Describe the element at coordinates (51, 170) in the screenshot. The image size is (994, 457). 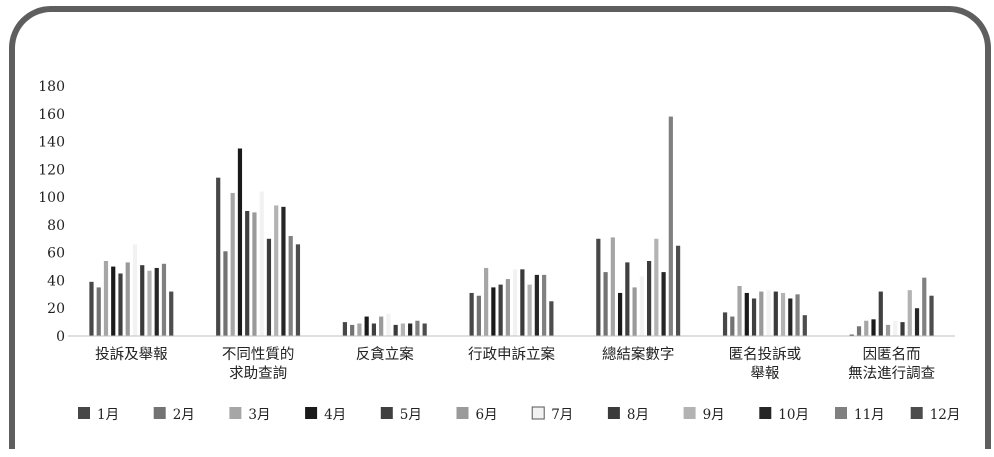
I see `y-tick-label: 120` at that location.